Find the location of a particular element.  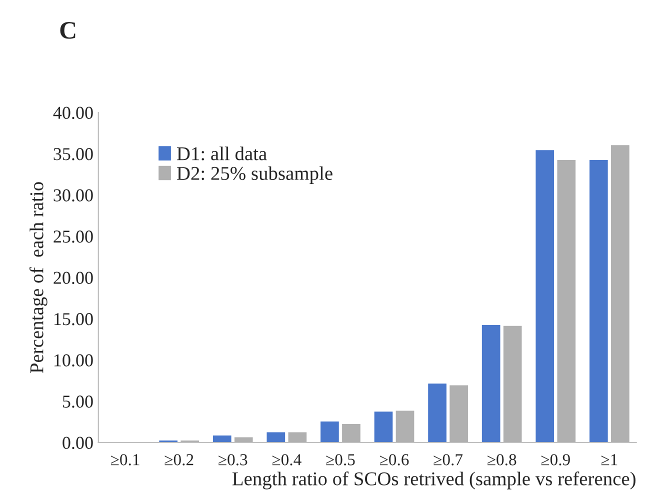

y-tick-label: 25.00 is located at coordinates (73, 236).